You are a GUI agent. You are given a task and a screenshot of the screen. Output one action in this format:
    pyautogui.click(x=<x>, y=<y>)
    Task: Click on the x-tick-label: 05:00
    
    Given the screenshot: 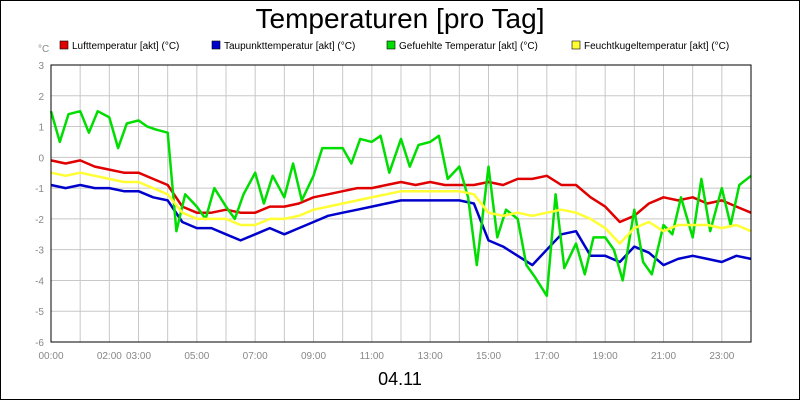 What is the action you would take?
    pyautogui.click(x=196, y=356)
    